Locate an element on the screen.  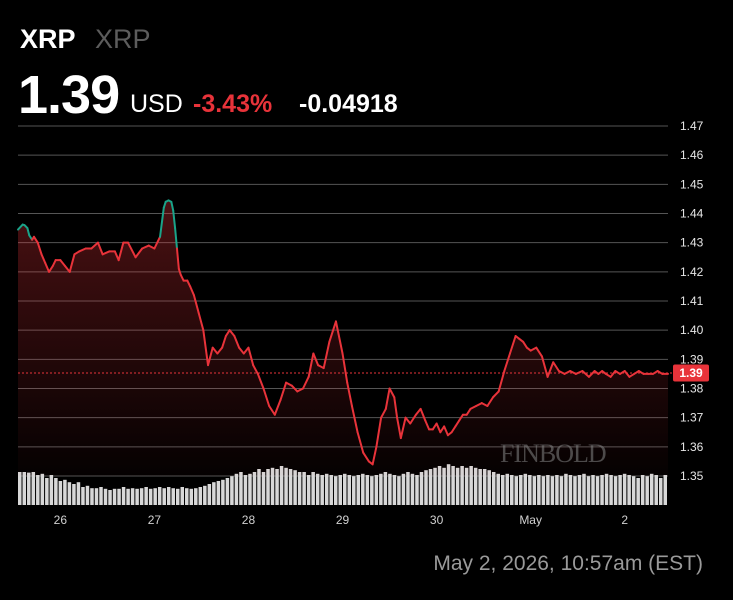
x-tick-label: 26 is located at coordinates (61, 520).